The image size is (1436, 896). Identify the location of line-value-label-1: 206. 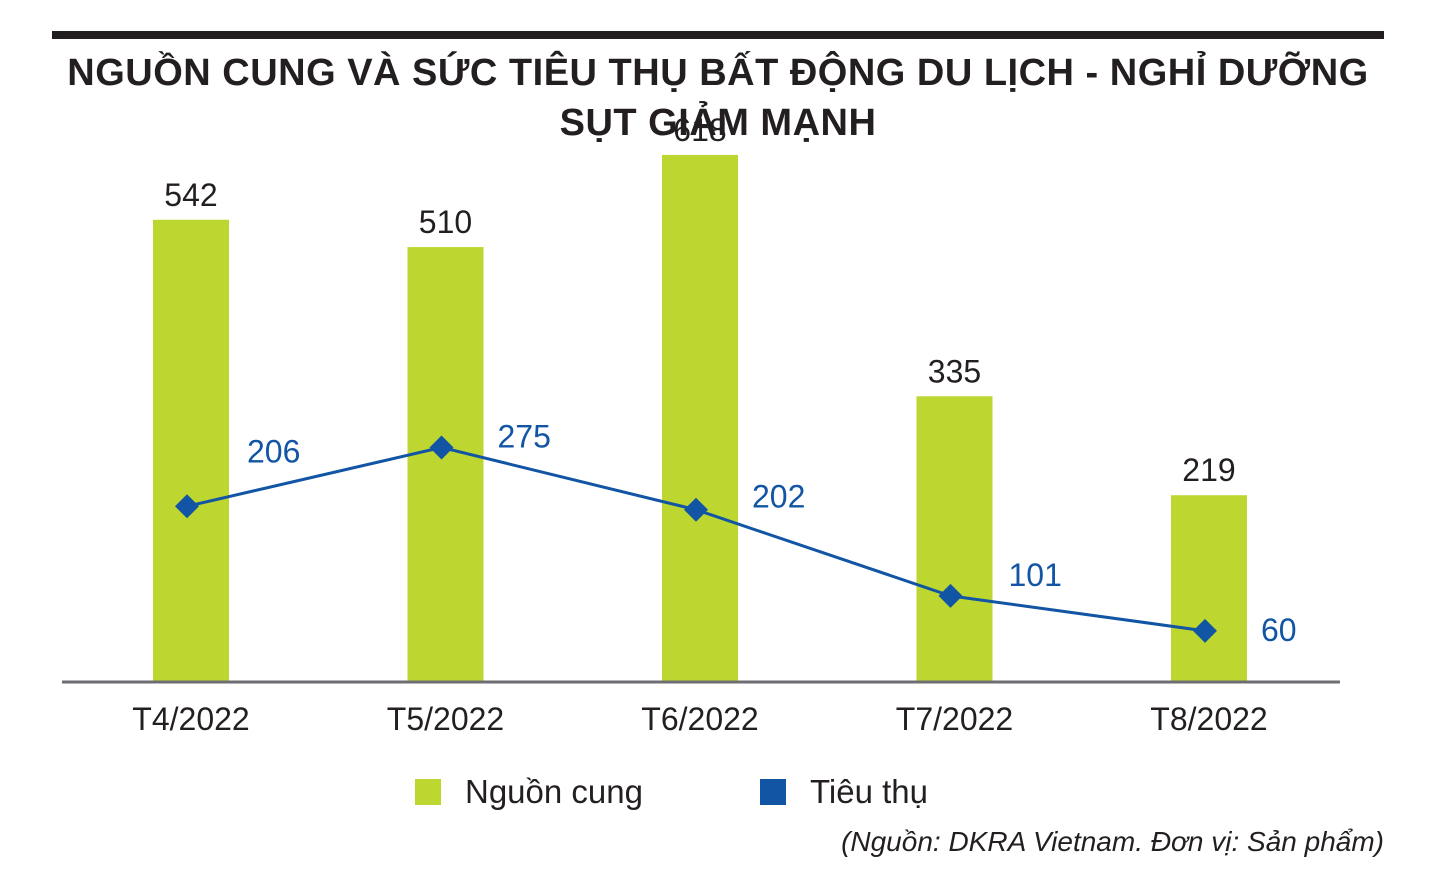
(273, 451).